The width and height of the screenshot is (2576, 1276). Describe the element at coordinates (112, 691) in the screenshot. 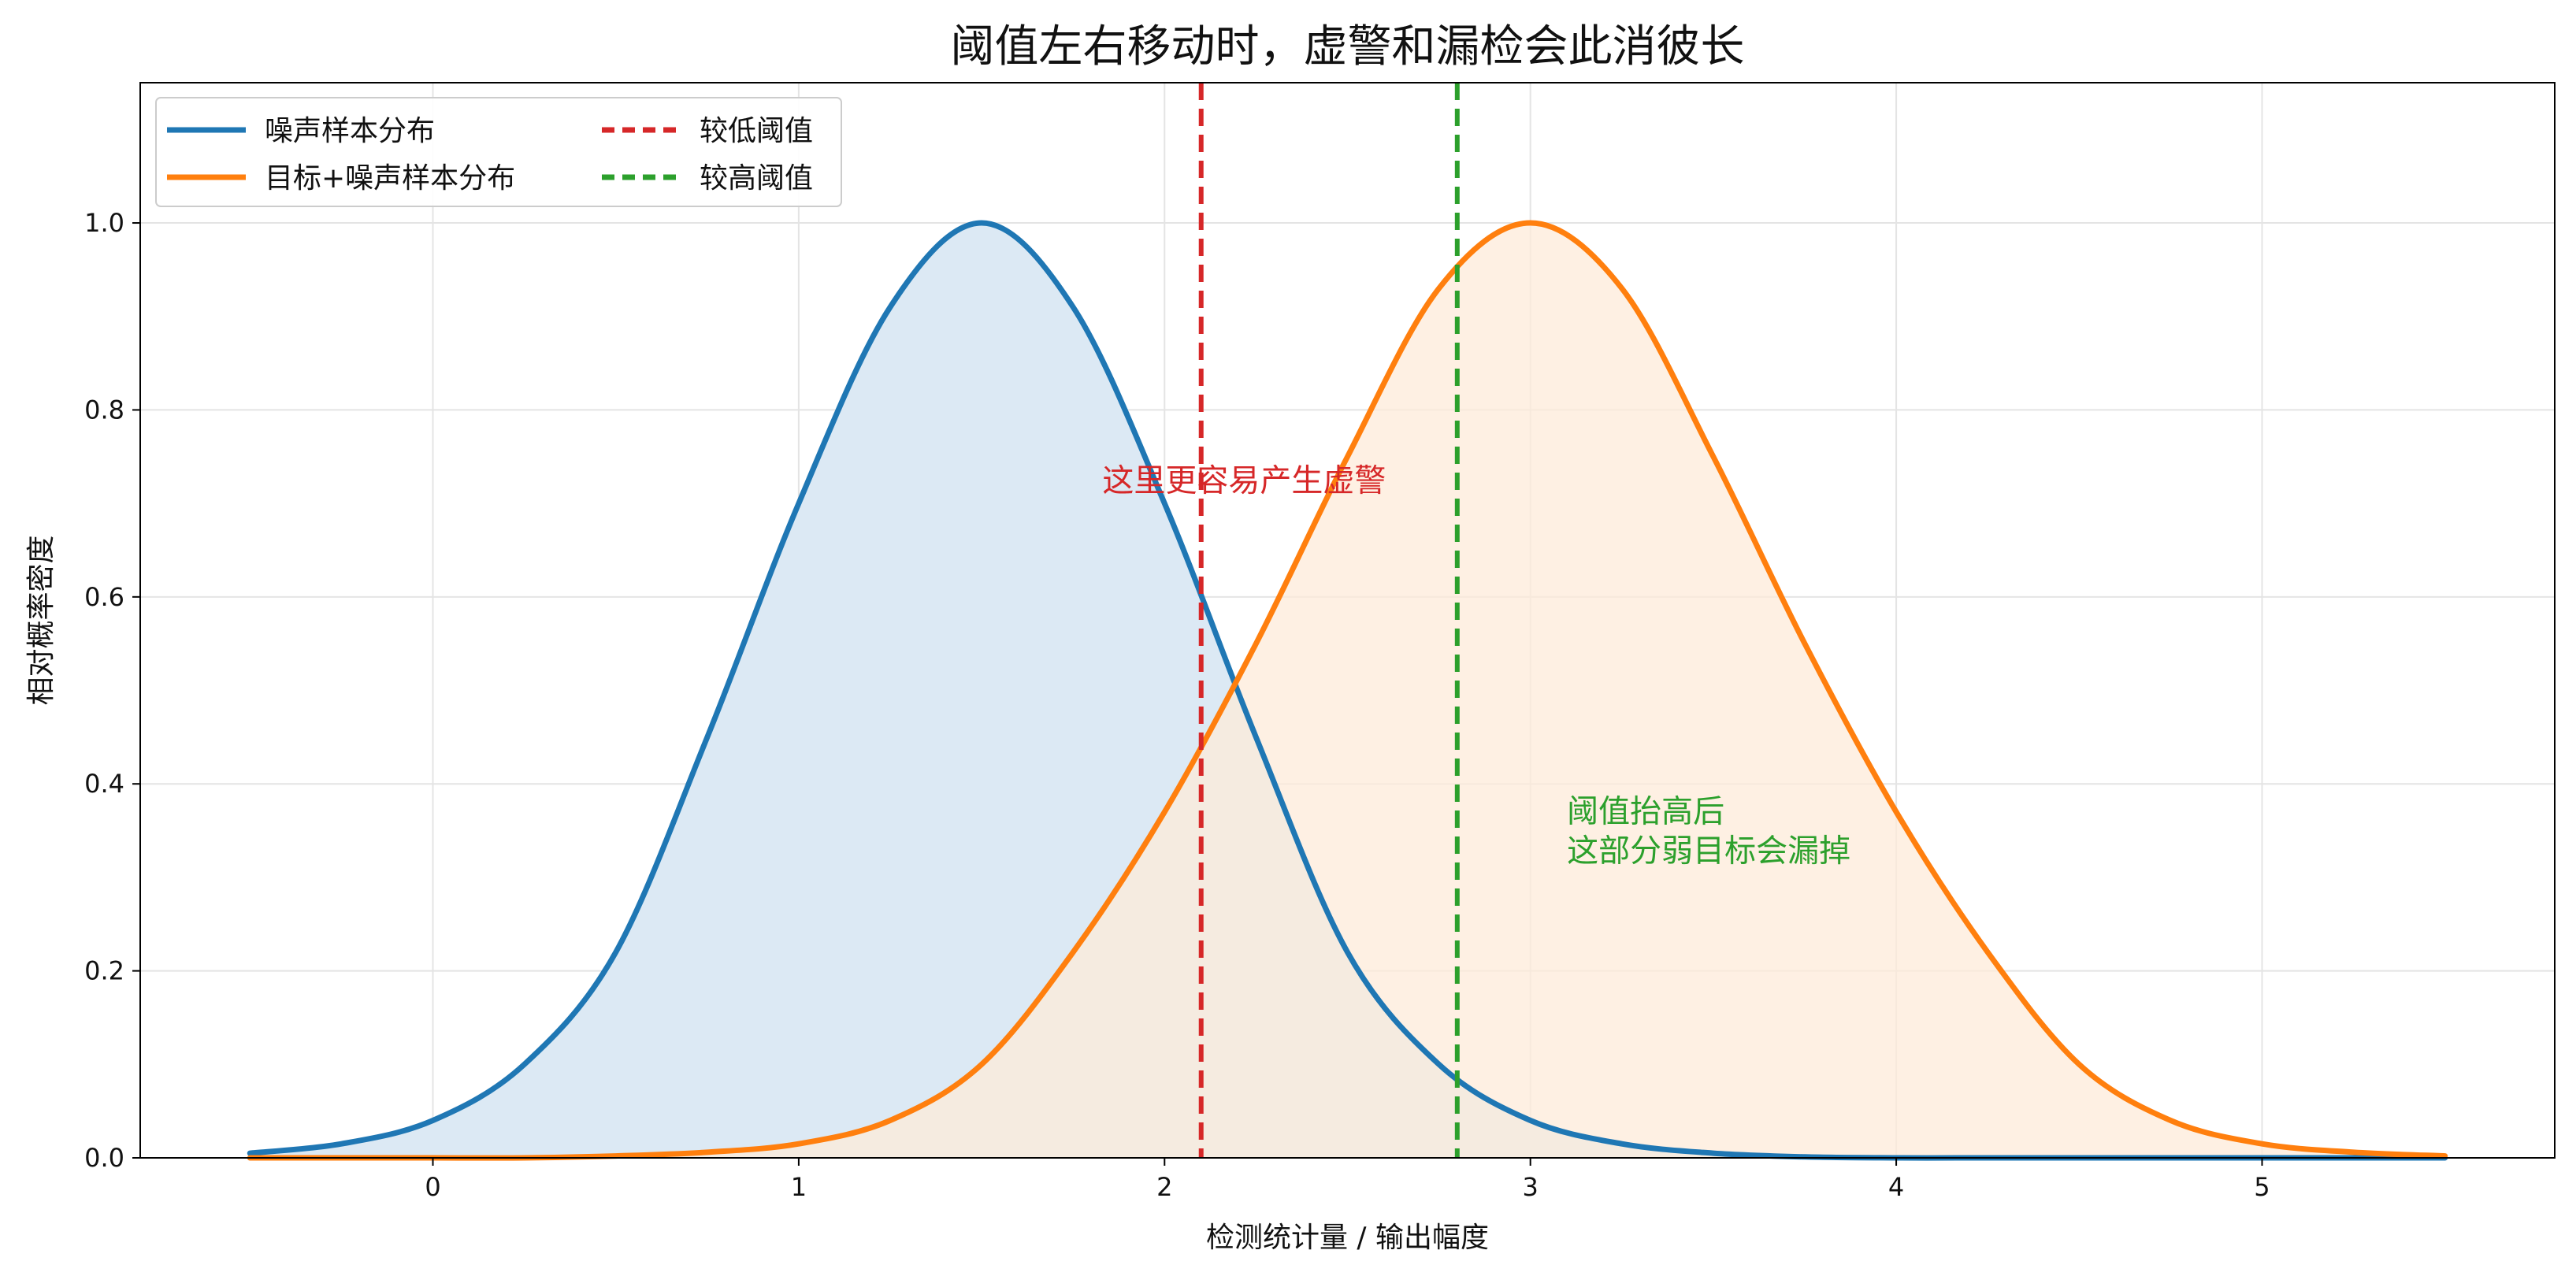

I see `y-axis: 0.0 0.2 0.4 0.6 0.8 1.0` at that location.